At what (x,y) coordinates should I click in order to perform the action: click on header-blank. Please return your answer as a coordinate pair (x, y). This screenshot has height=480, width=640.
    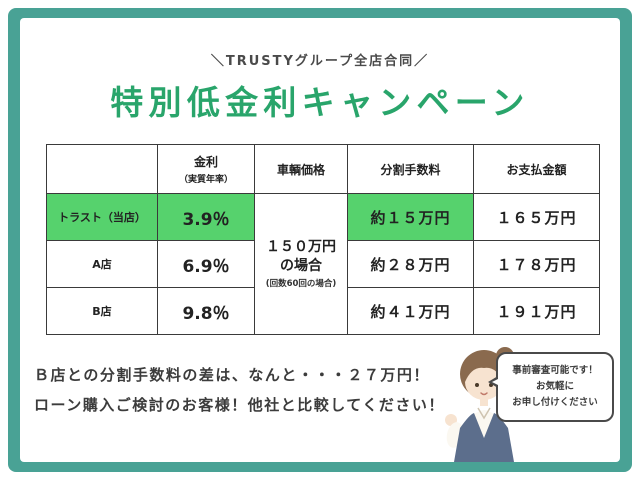
    Looking at the image, I should click on (102, 169).